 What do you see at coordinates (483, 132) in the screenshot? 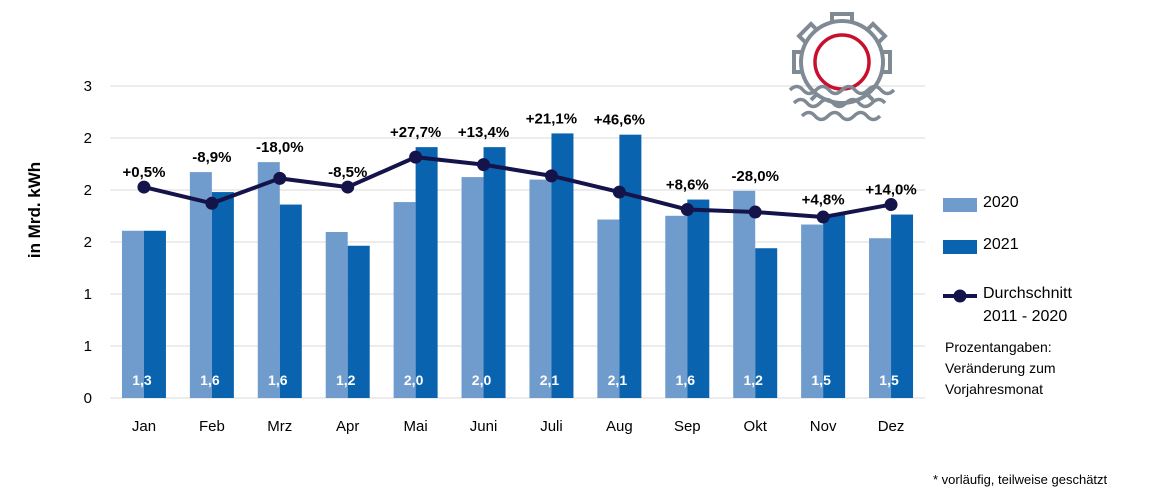
I see `percent-annotation: +13,4%` at bounding box center [483, 132].